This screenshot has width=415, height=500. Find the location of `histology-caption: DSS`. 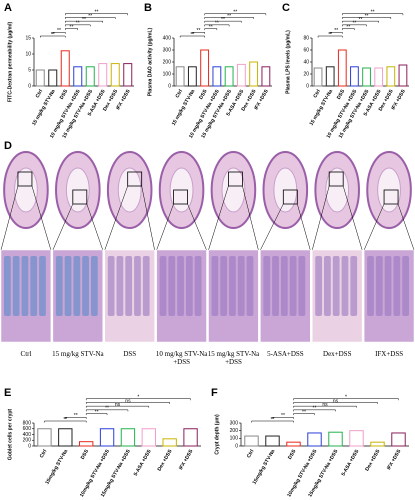

histology-caption: DSS is located at coordinates (130, 354).